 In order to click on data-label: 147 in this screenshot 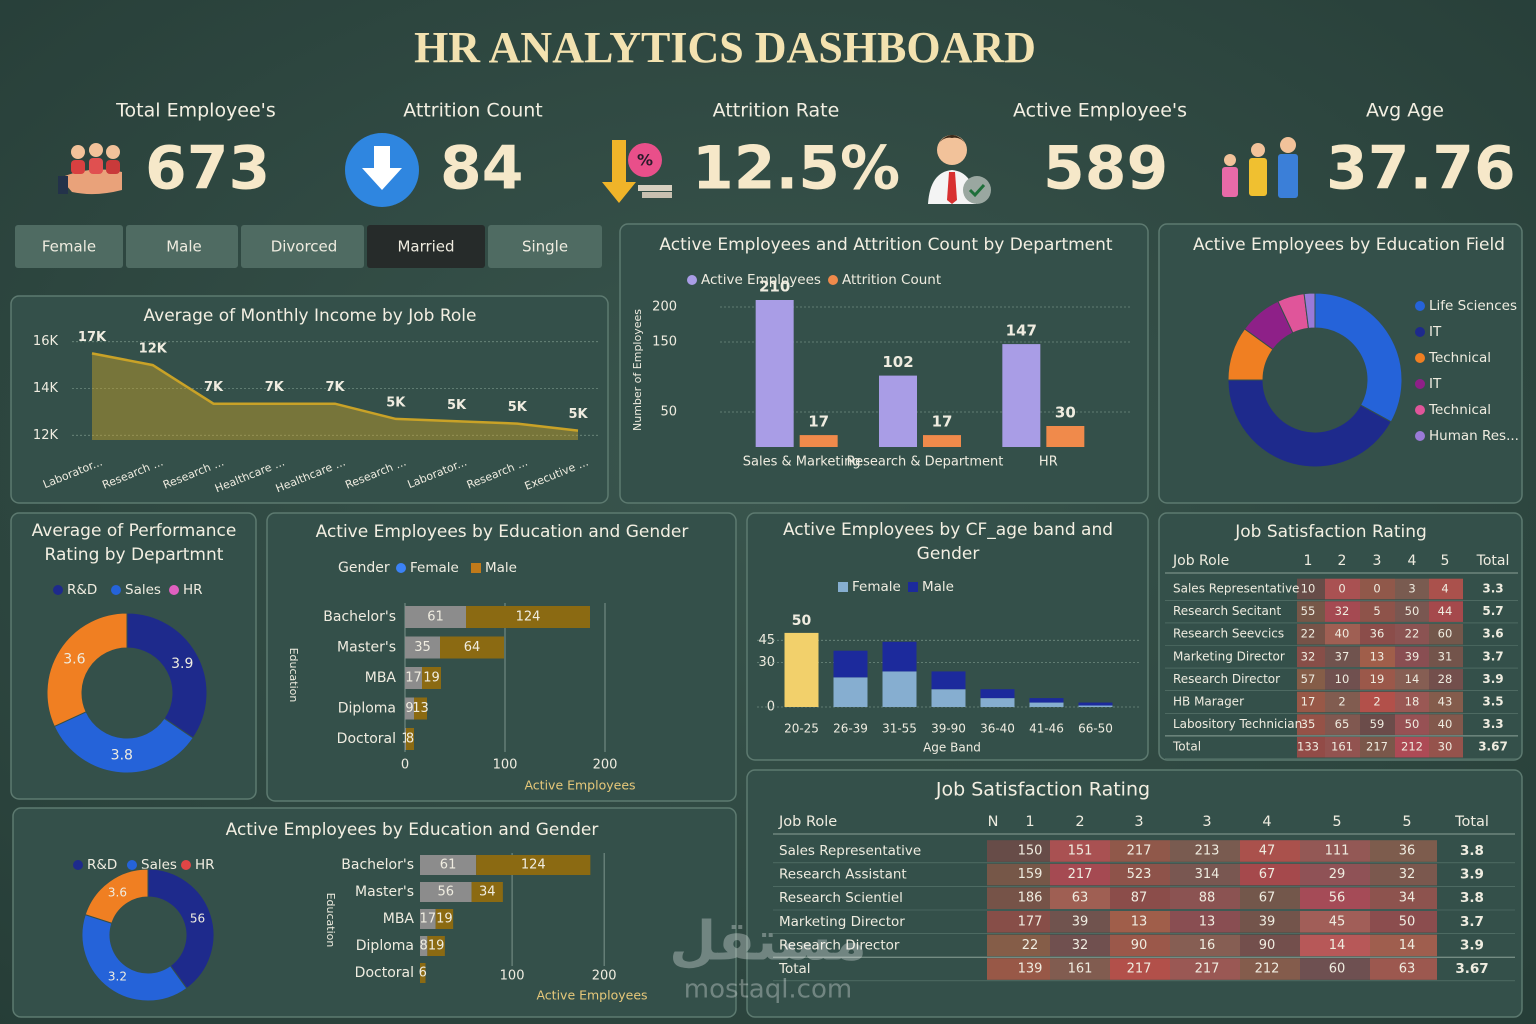, I will do `click(1021, 331)`.